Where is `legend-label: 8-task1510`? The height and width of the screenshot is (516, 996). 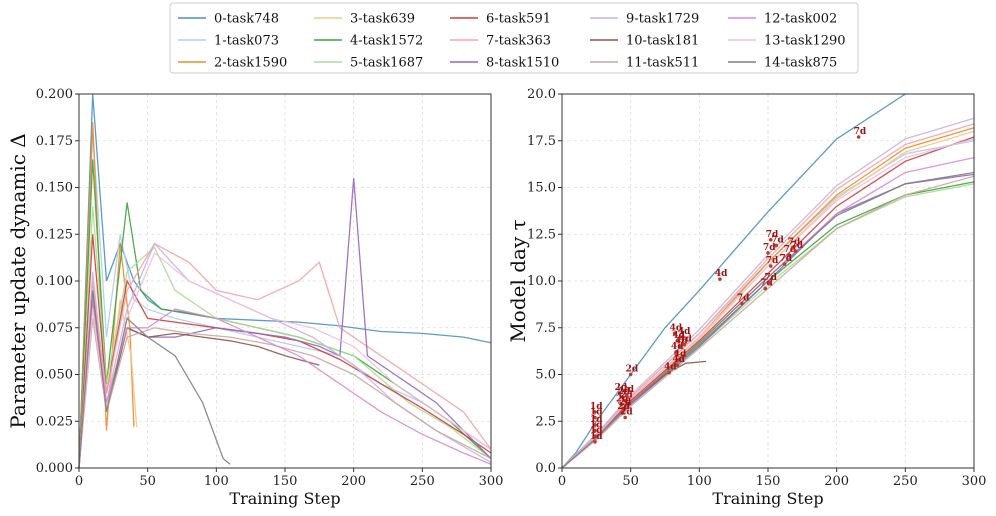
legend-label: 8-task1510 is located at coordinates (522, 63).